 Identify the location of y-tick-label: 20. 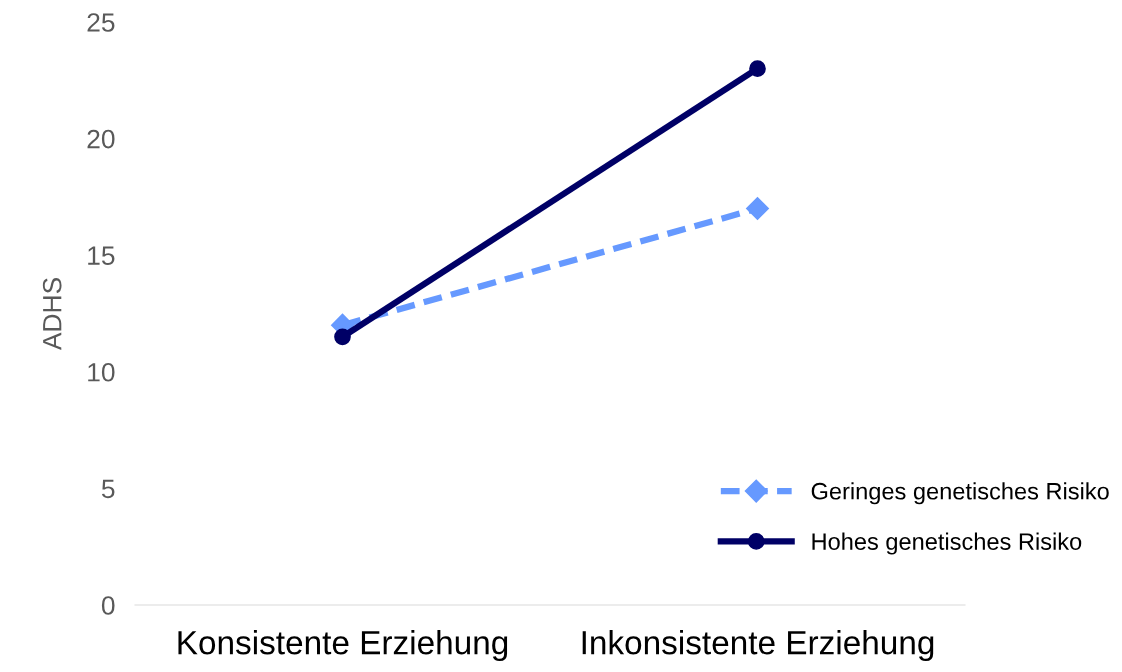
(101, 139).